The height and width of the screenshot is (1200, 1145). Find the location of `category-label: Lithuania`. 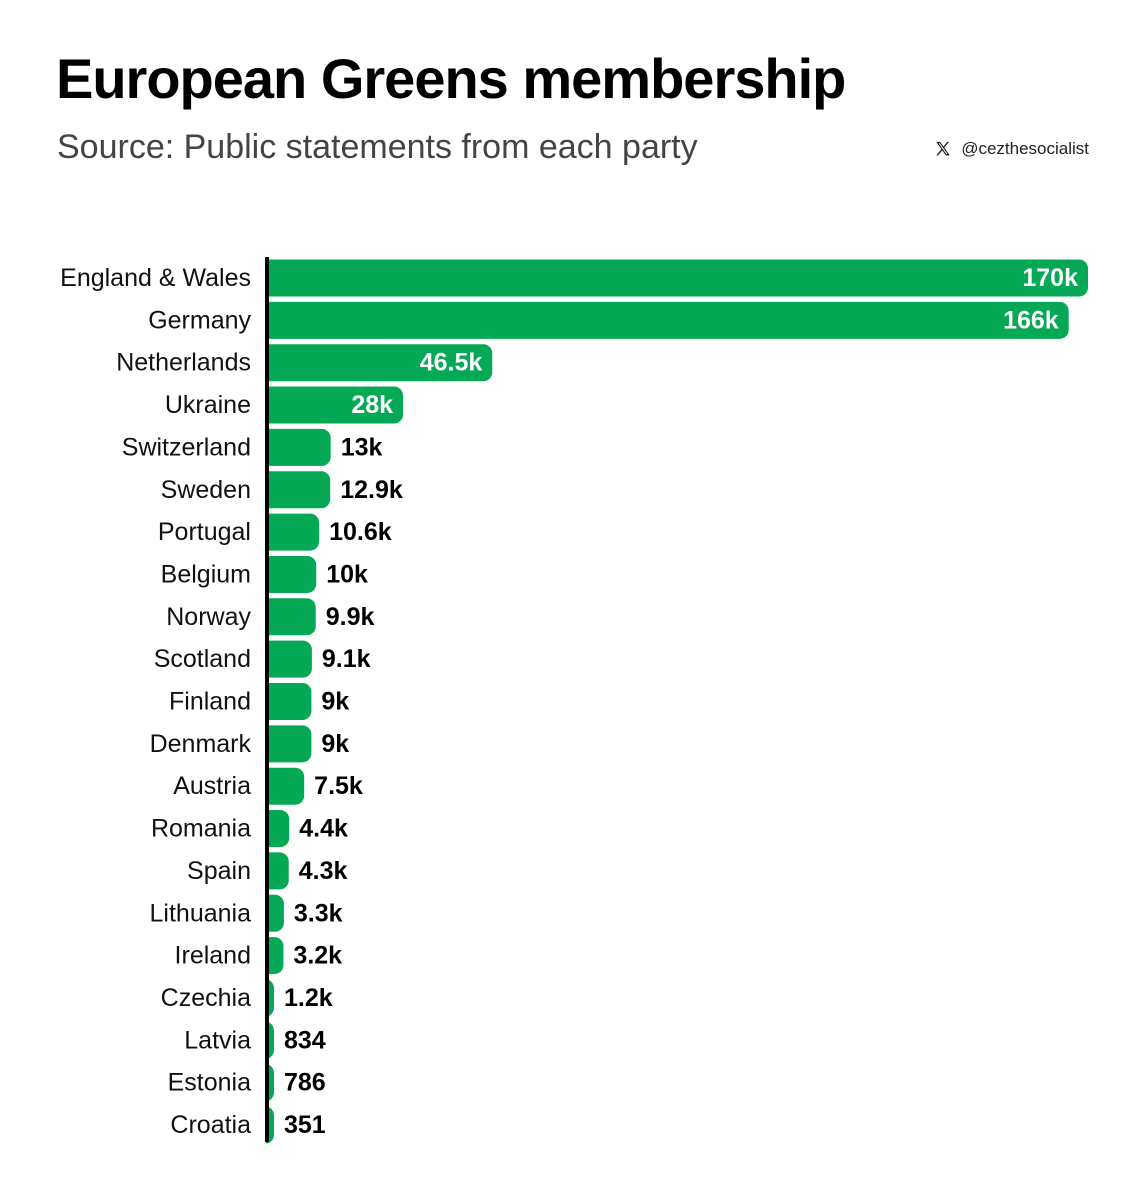

category-label: Lithuania is located at coordinates (201, 913).